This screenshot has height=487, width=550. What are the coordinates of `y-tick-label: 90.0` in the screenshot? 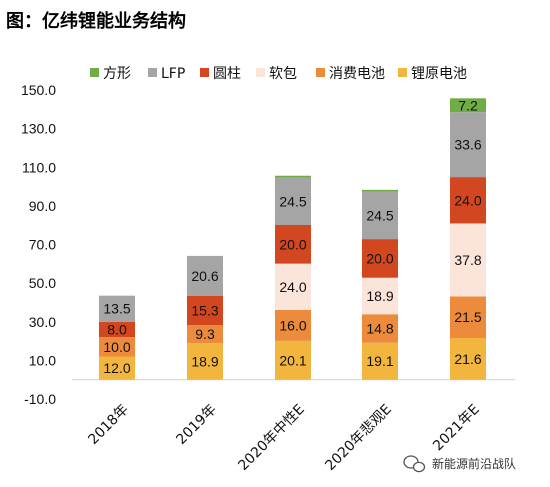 It's located at (42, 206).